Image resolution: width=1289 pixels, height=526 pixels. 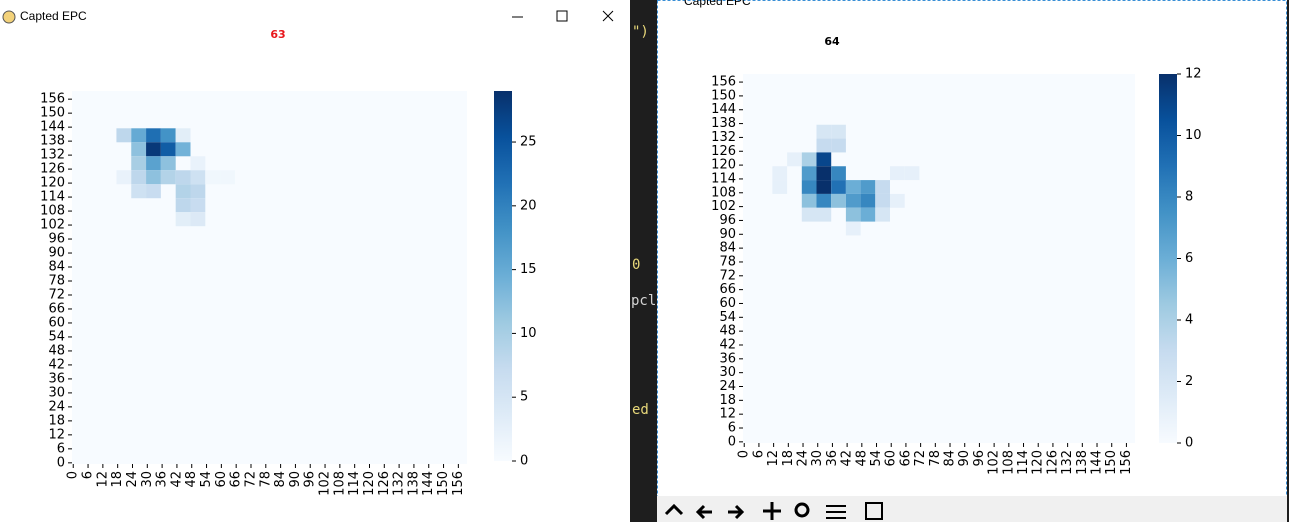 What do you see at coordinates (56, 294) in the screenshot?
I see `y-tick-label: 72` at bounding box center [56, 294].